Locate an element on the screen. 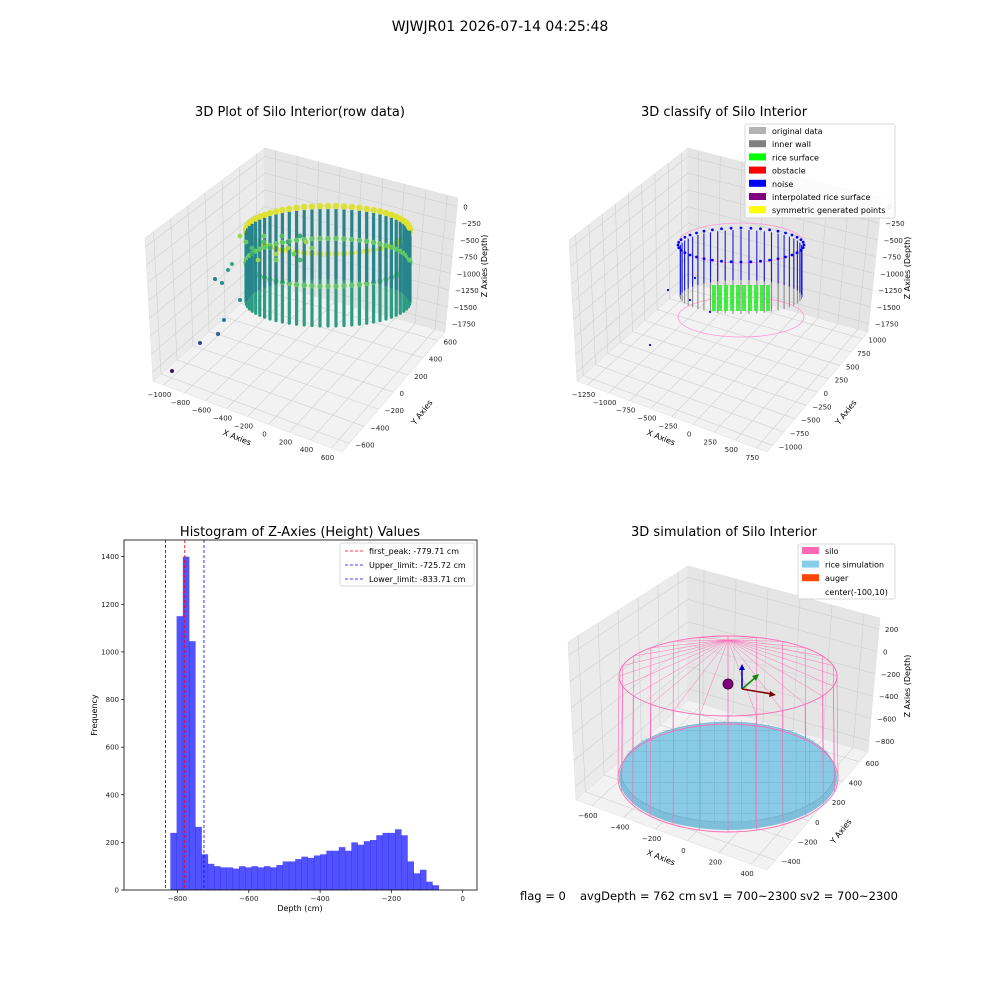 The width and height of the screenshot is (1000, 1000). classify-3d-z-label: Z Axies (Depth) is located at coordinates (907, 268).